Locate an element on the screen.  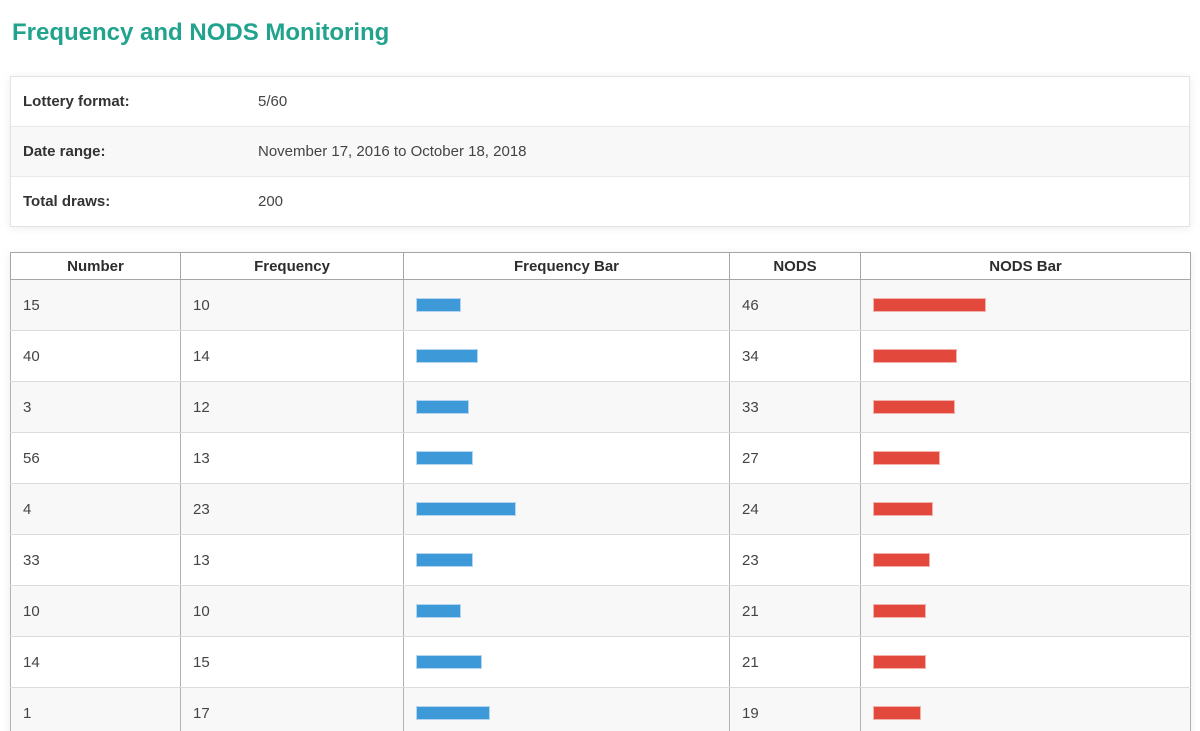
column-header-nods: NODS is located at coordinates (795, 266).